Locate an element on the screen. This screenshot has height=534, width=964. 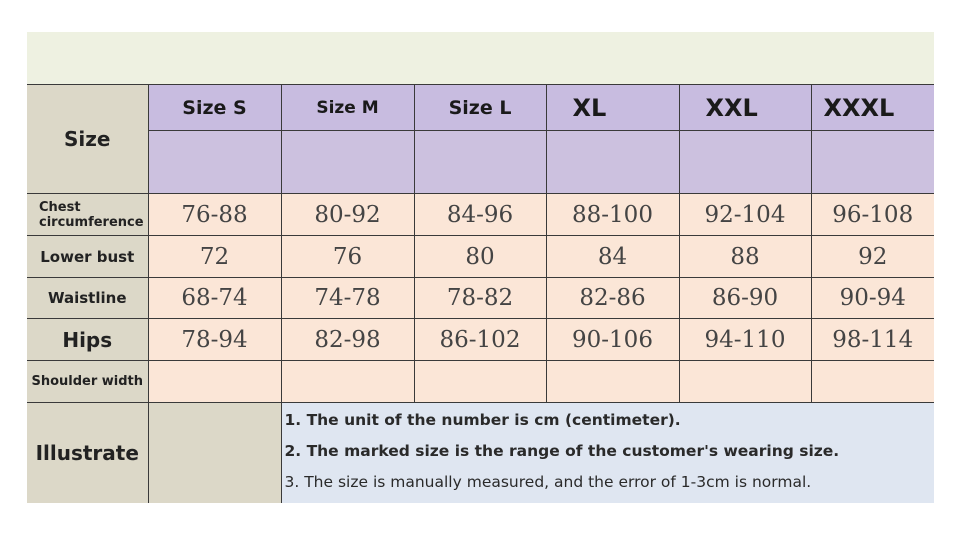
size-s-header: Size S is located at coordinates (214, 107).